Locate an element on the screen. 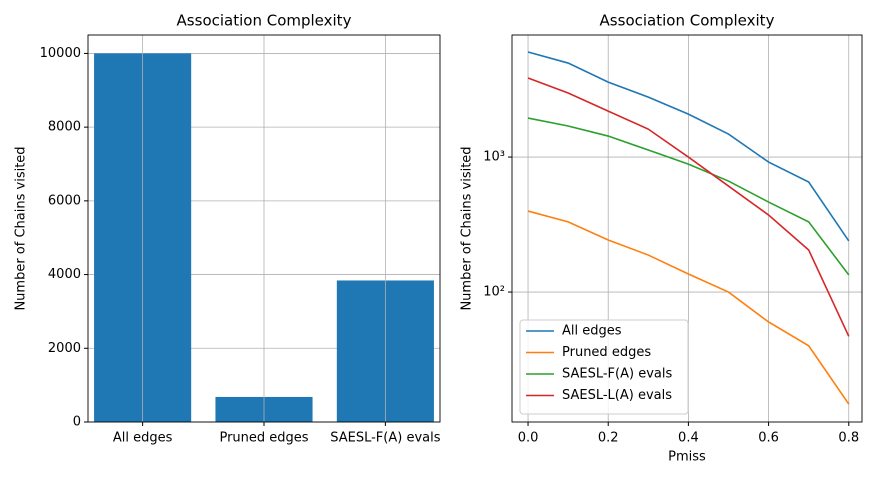  y-tick-label: 0 is located at coordinates (77, 422).